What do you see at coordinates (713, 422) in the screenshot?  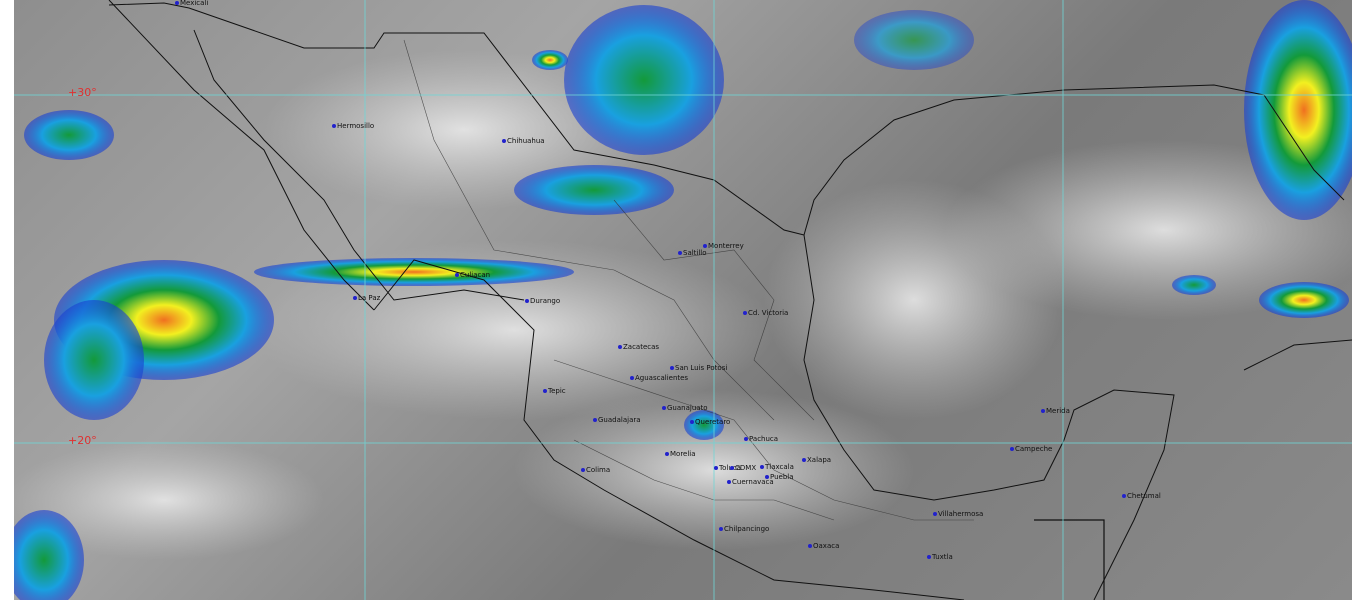 I see `city-name: Queretaro` at bounding box center [713, 422].